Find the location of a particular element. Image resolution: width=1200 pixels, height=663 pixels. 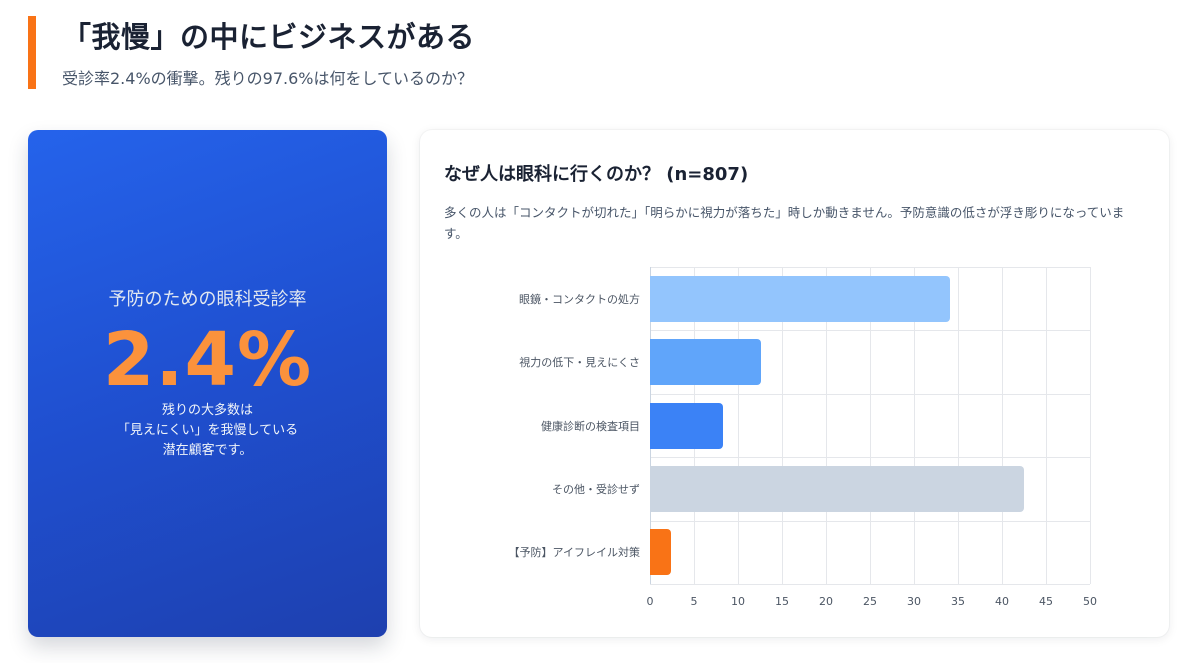

x-tick-label: 5 is located at coordinates (694, 601).